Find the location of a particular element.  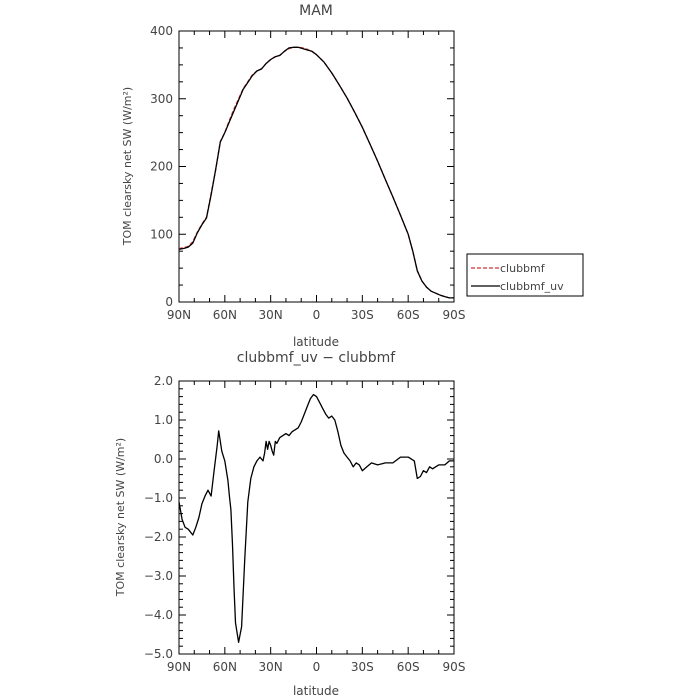

bottom-x-tick-label: 60S is located at coordinates (408, 667).